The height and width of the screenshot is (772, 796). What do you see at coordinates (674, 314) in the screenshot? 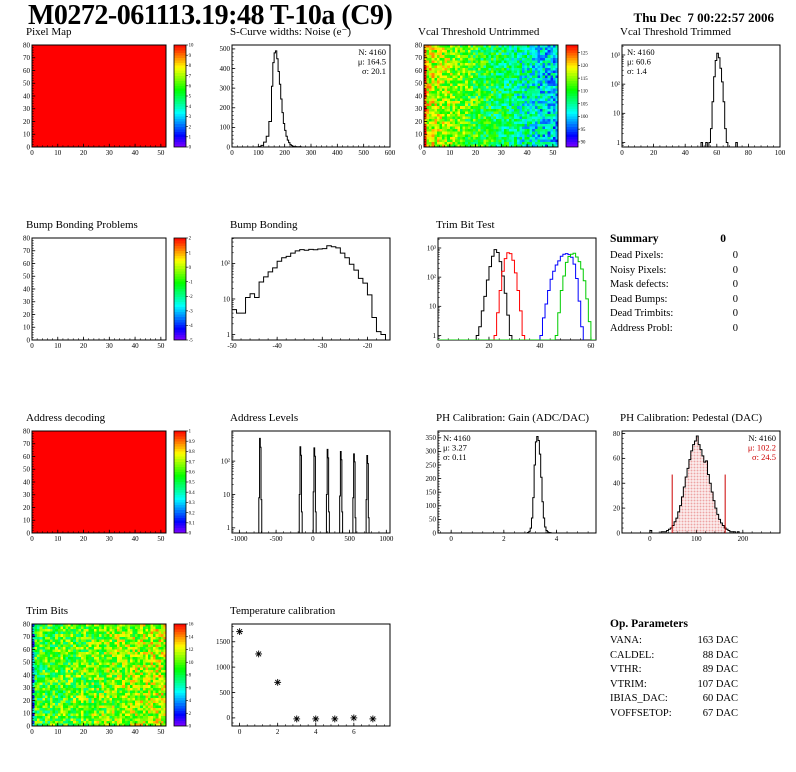
I see `summary-row: Dead Trimbits: 0` at bounding box center [674, 314].